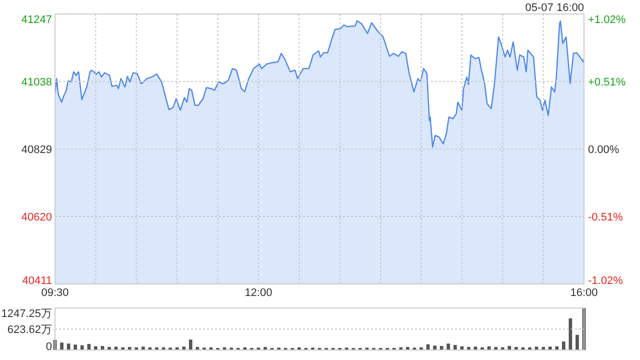 Image resolution: width=640 pixels, height=360 pixels. What do you see at coordinates (26, 314) in the screenshot?
I see `y-tick-label: 1247.25万` at bounding box center [26, 314].